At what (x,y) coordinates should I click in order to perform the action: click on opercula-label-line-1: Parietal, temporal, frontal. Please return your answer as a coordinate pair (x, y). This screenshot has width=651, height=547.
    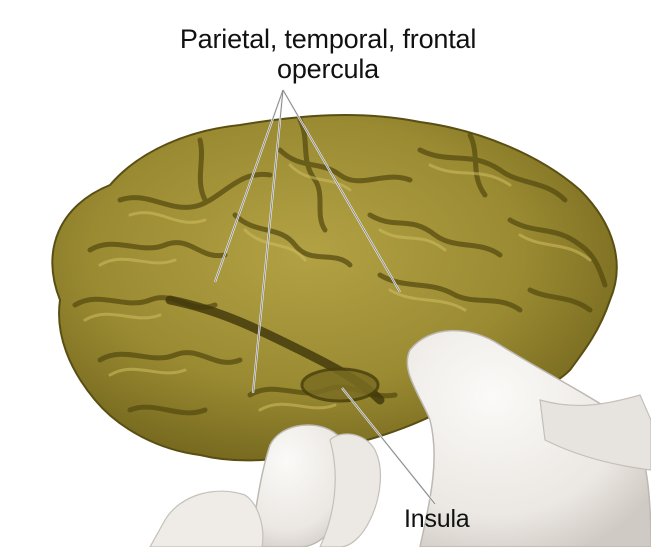
    Looking at the image, I should click on (328, 39).